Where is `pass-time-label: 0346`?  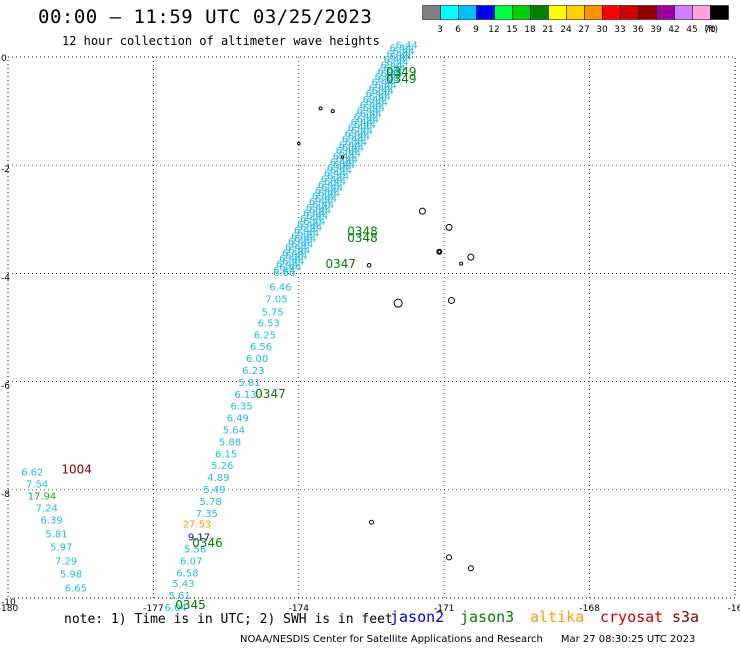
pass-time-label: 0346 is located at coordinates (207, 543).